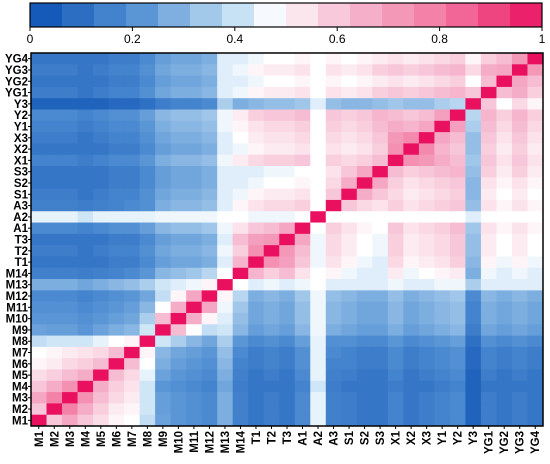  I want to click on colorbar-tick-label: 0.6, so click(337, 39).